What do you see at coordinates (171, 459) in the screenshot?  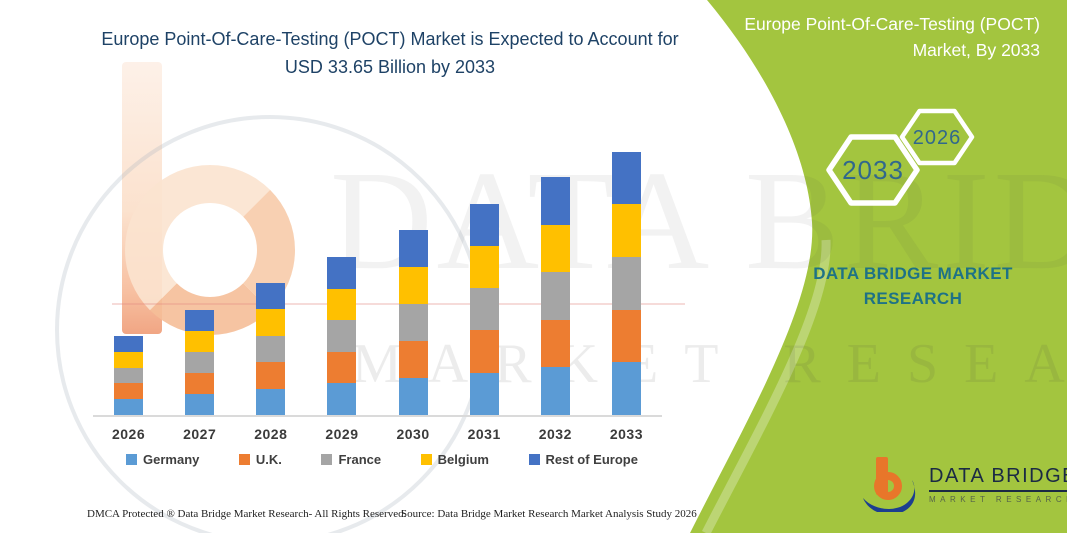 I see `legend-label: Germany` at bounding box center [171, 459].